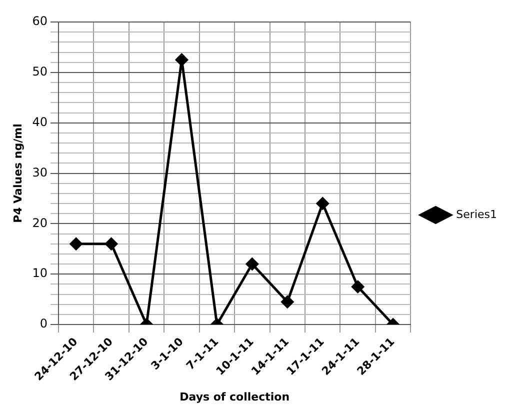 The height and width of the screenshot is (416, 525). Describe the element at coordinates (476, 214) in the screenshot. I see `legend-label: Series1` at that location.